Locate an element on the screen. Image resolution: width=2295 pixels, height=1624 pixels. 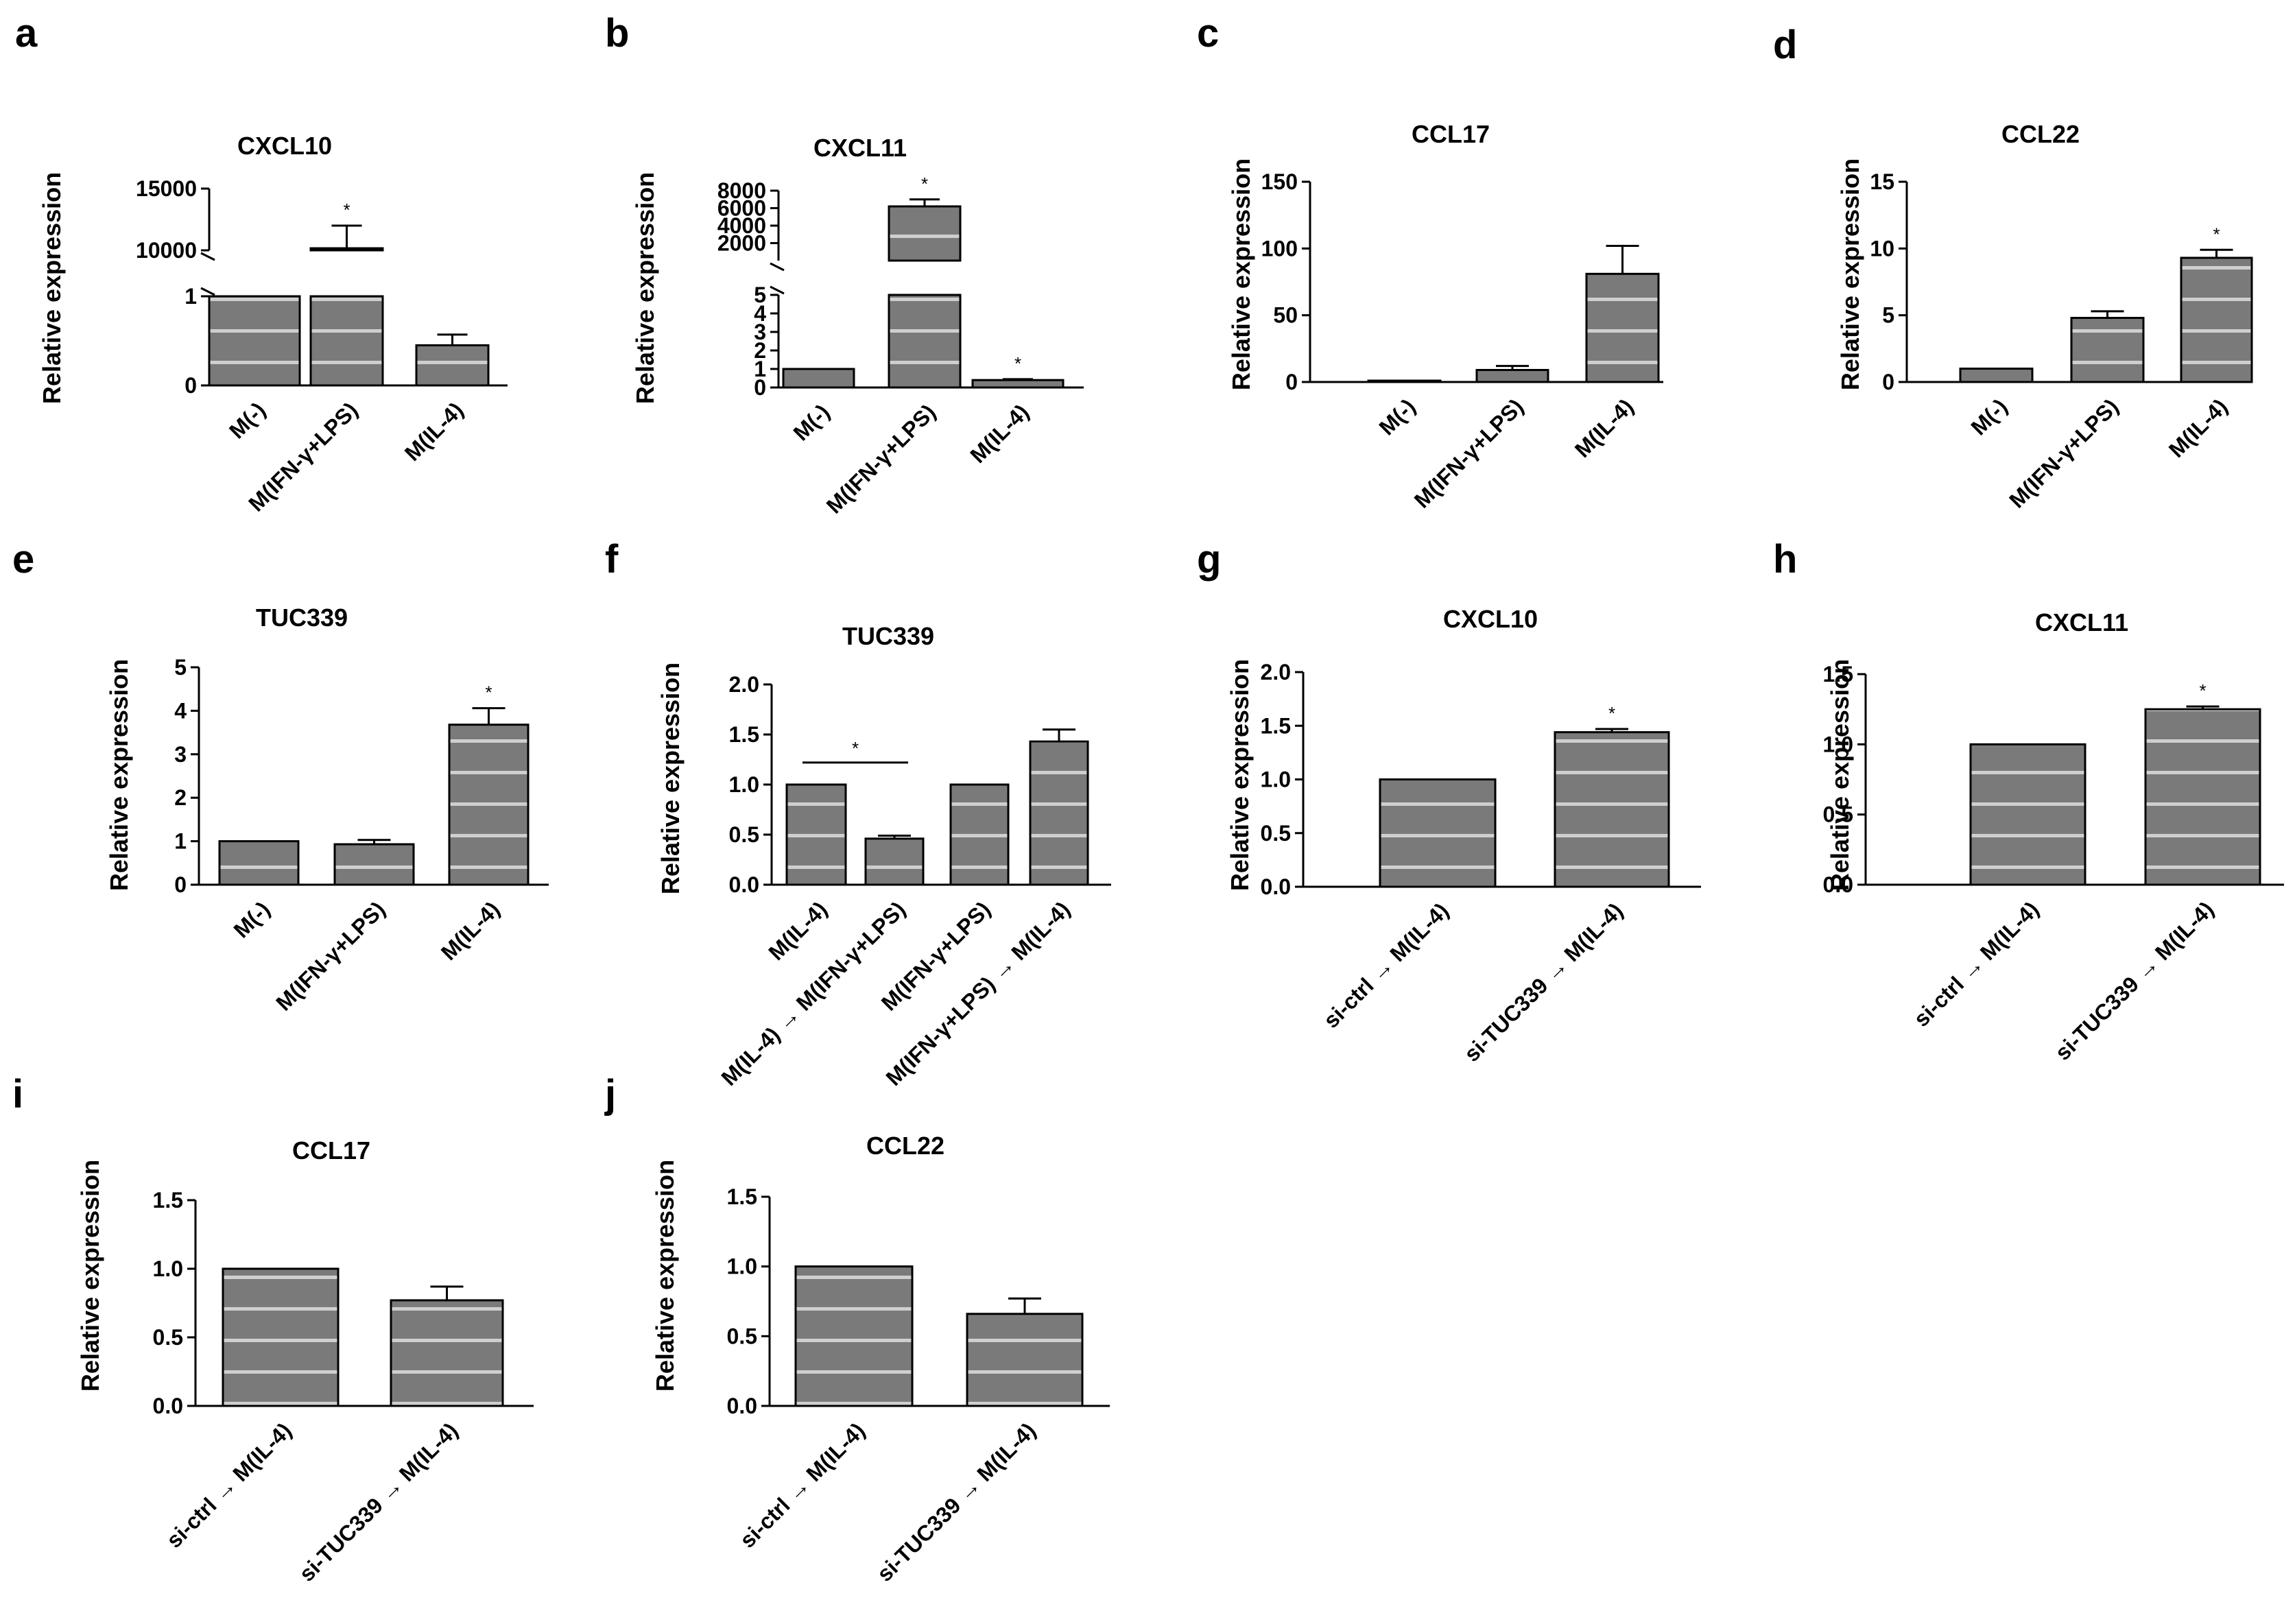
chart-title: CXCL10 is located at coordinates (1490, 619).